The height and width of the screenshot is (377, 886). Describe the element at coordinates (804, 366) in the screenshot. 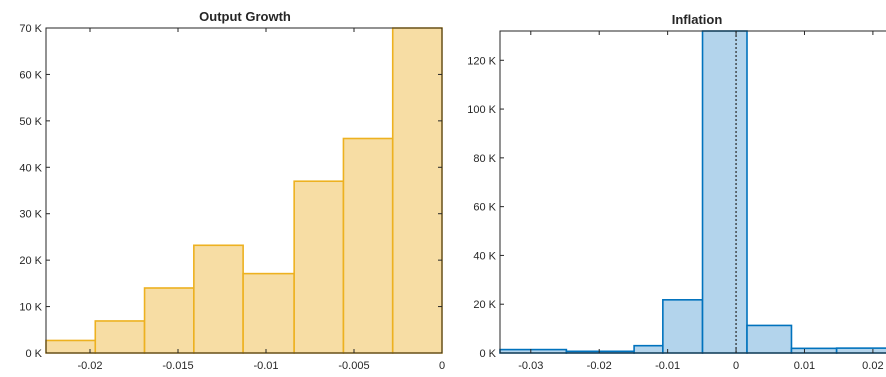

I see `inflation-x-tick-label: 0.01` at that location.